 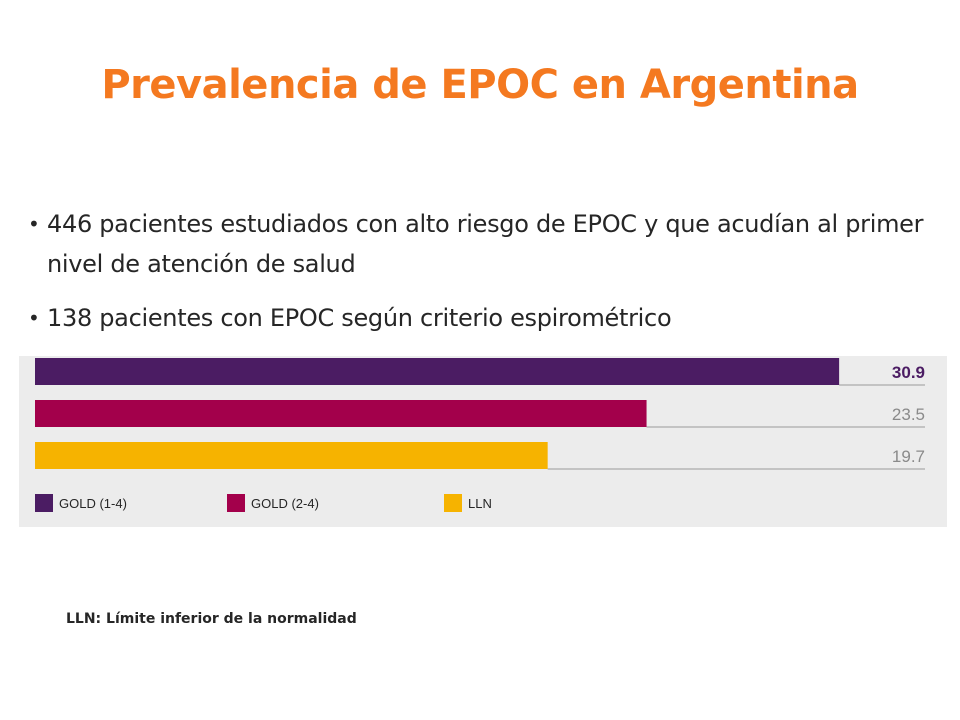 What do you see at coordinates (908, 456) in the screenshot?
I see `bar-value-label: 19.7` at bounding box center [908, 456].